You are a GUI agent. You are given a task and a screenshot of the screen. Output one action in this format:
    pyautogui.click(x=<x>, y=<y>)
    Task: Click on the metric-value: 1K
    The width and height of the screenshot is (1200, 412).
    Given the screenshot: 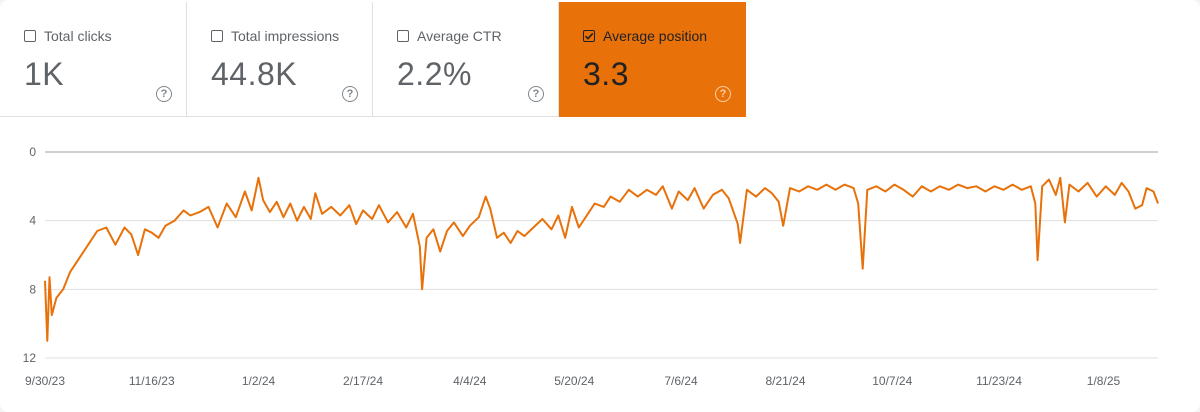 What is the action you would take?
    pyautogui.click(x=44, y=74)
    